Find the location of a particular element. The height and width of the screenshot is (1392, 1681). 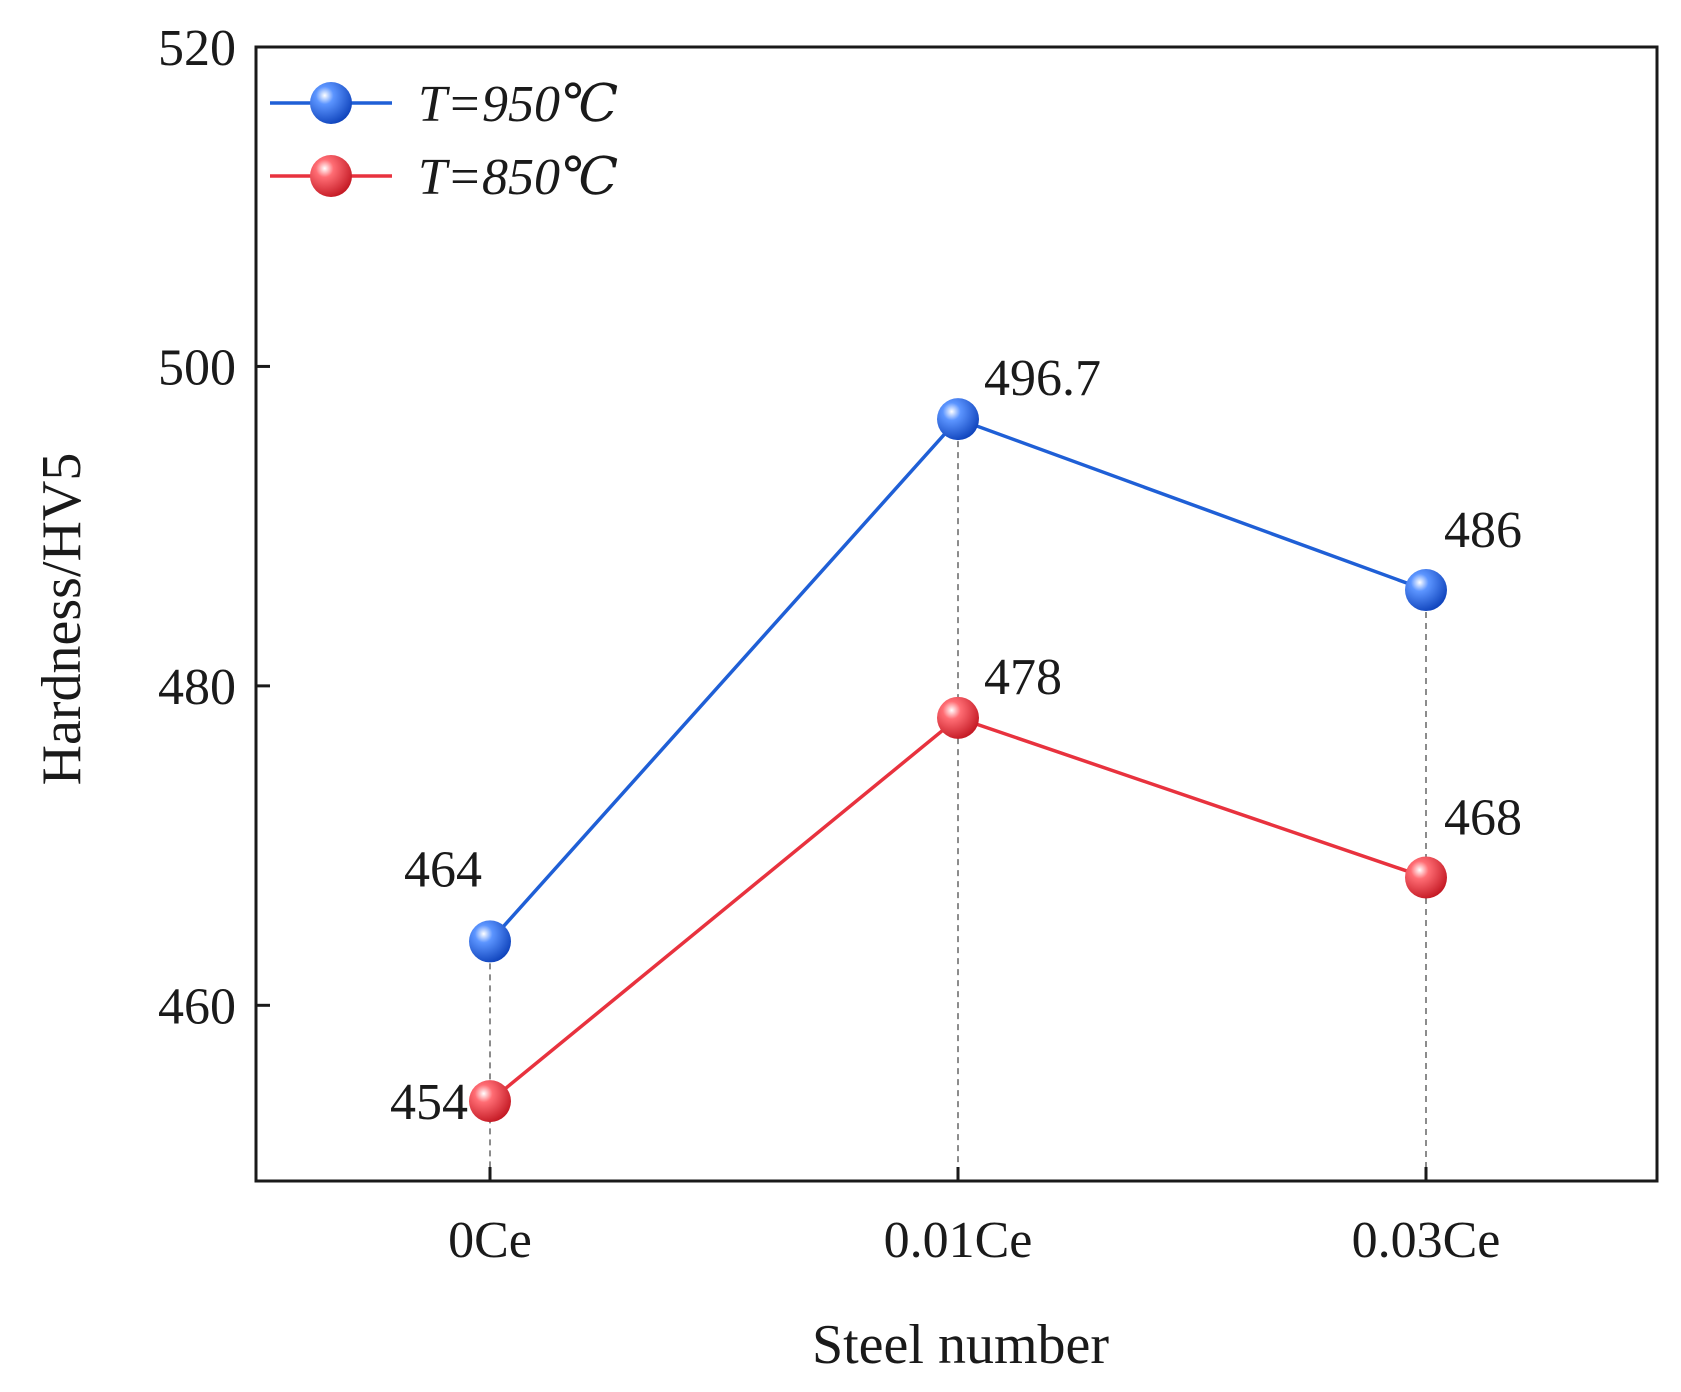

data-label: 496.7 is located at coordinates (1042, 378).